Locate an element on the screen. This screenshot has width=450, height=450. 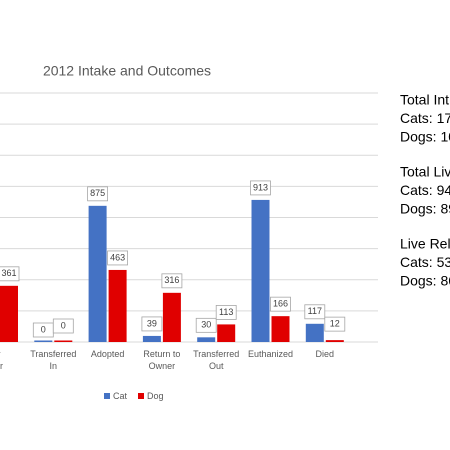
value-label: 30 is located at coordinates (206, 325).